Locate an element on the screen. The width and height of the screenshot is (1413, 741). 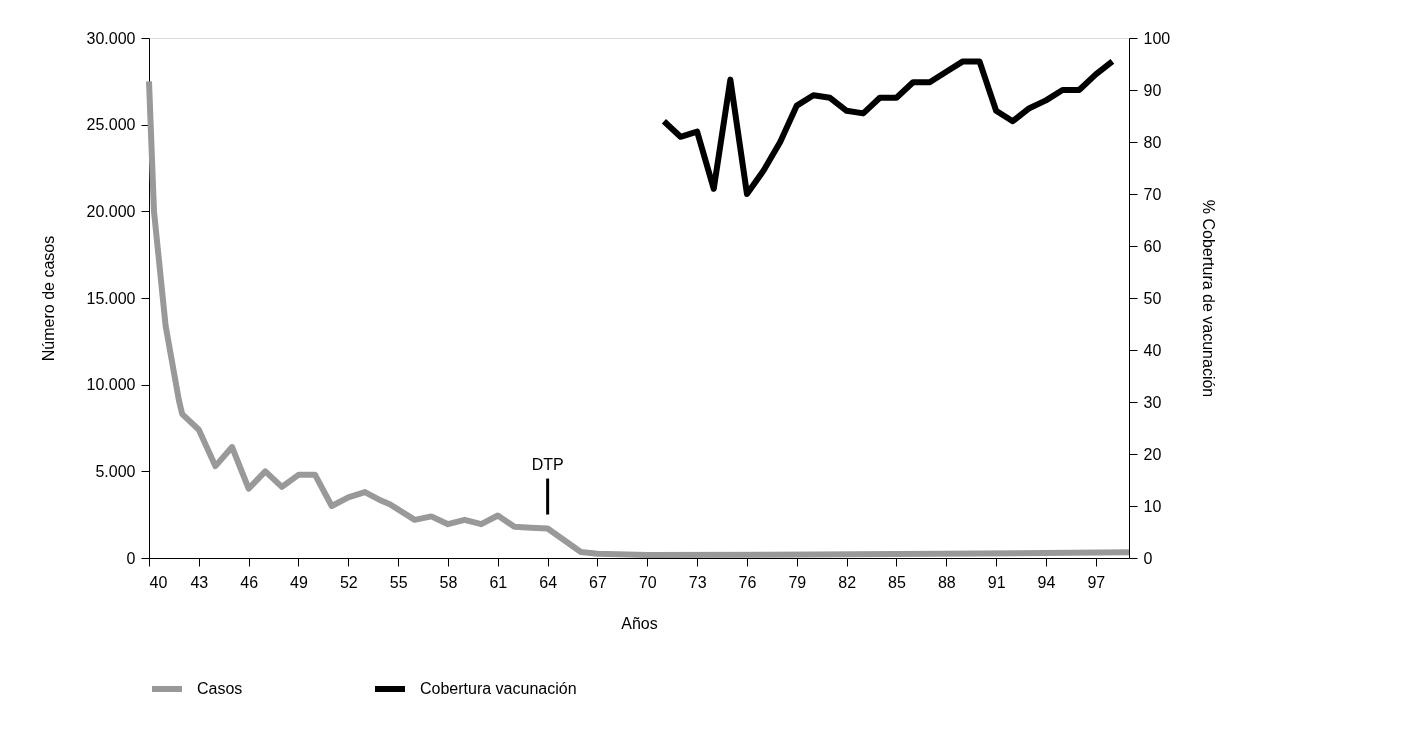
legend-label: Casos is located at coordinates (220, 688).